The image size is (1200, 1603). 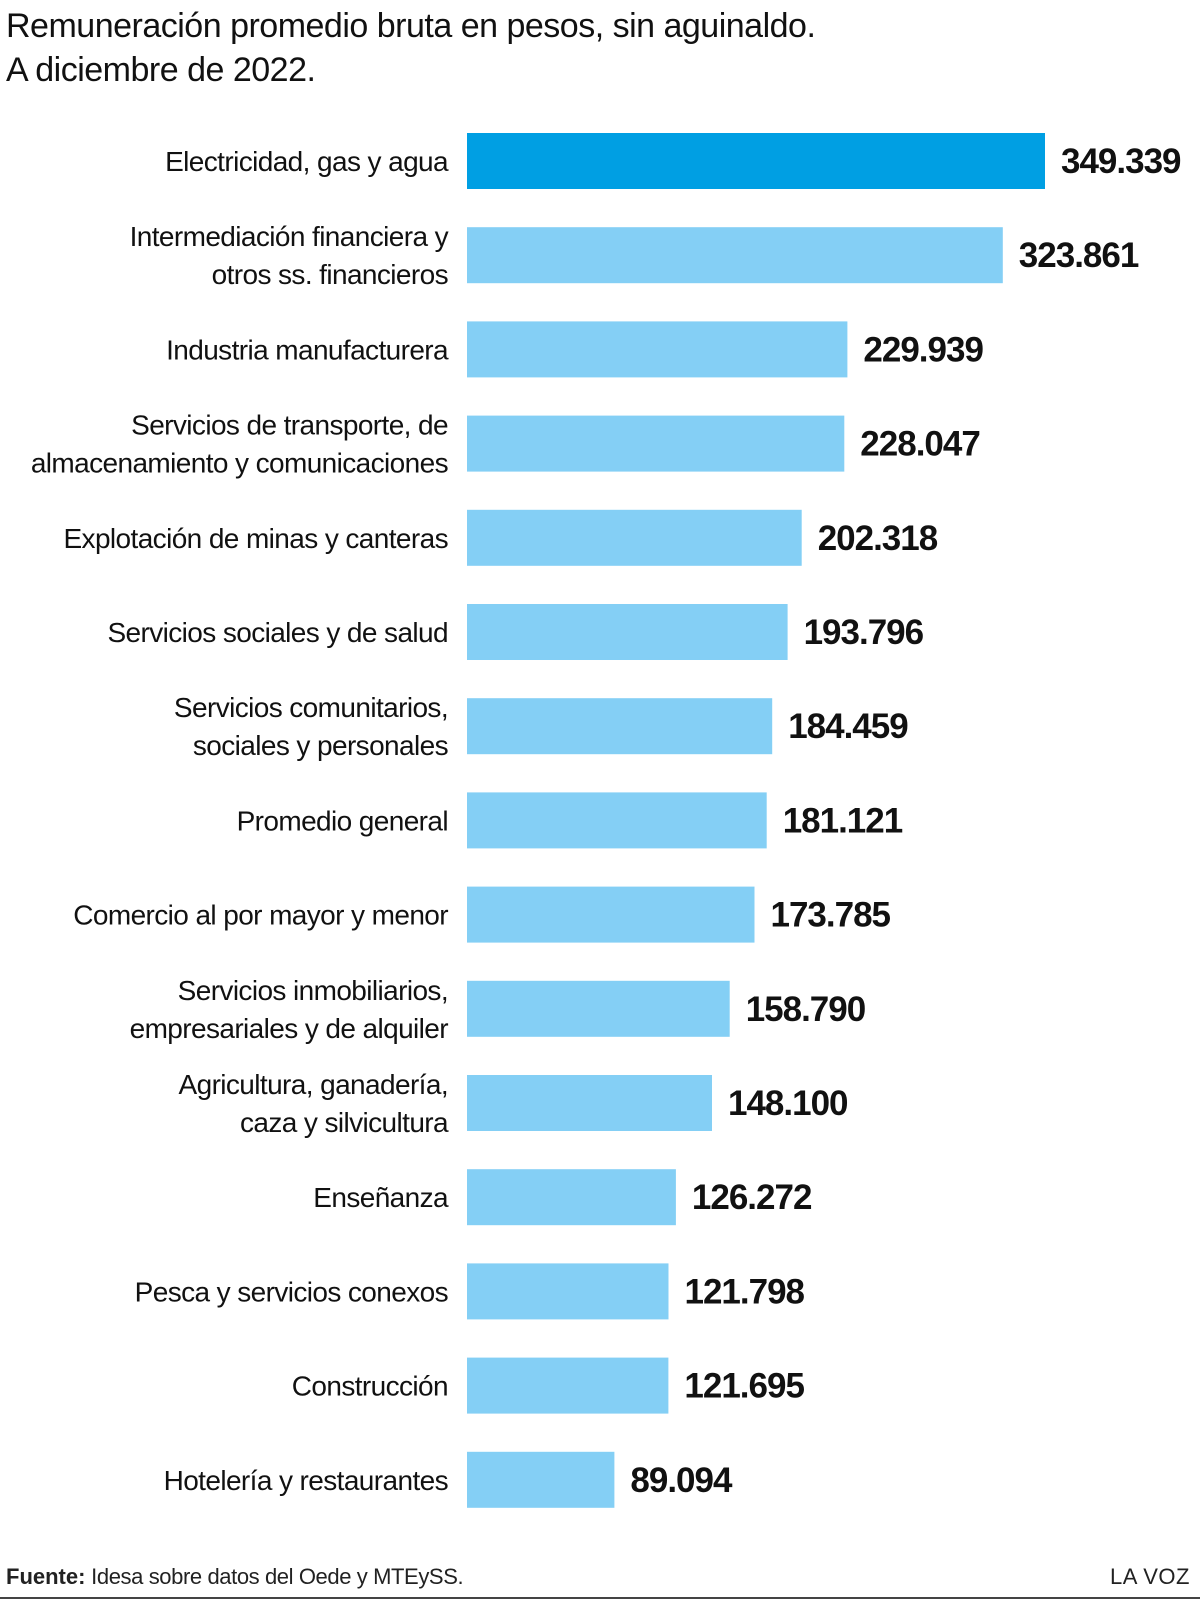 I want to click on category-label-line: almacenamiento y comunicaciones, so click(x=239, y=463).